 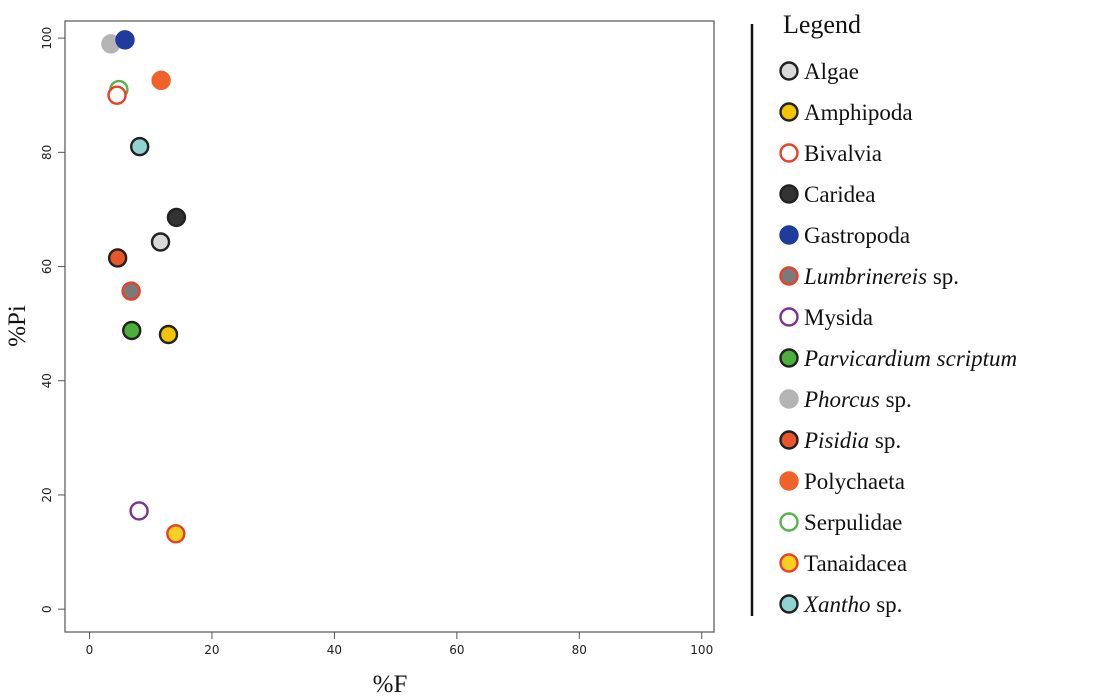 I want to click on legend-label: Pisidia sp., so click(x=852, y=440).